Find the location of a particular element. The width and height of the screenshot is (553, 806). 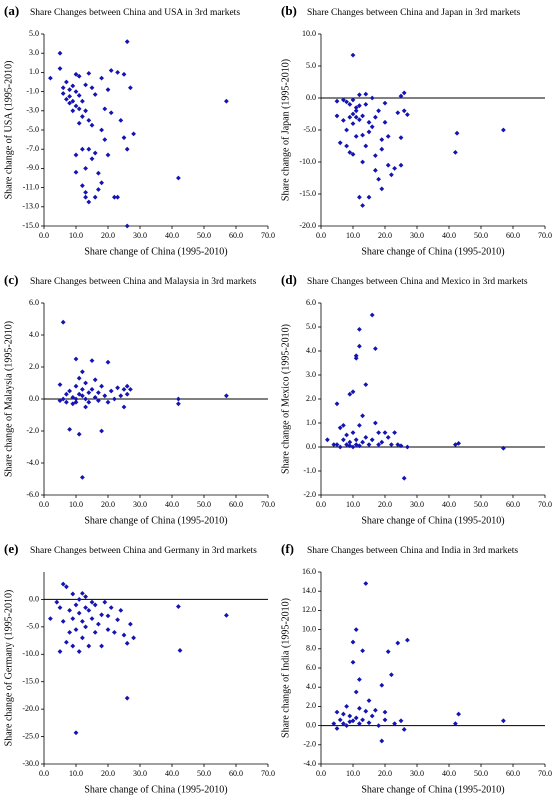

x-tick-label: 10.0 is located at coordinates (76, 504).